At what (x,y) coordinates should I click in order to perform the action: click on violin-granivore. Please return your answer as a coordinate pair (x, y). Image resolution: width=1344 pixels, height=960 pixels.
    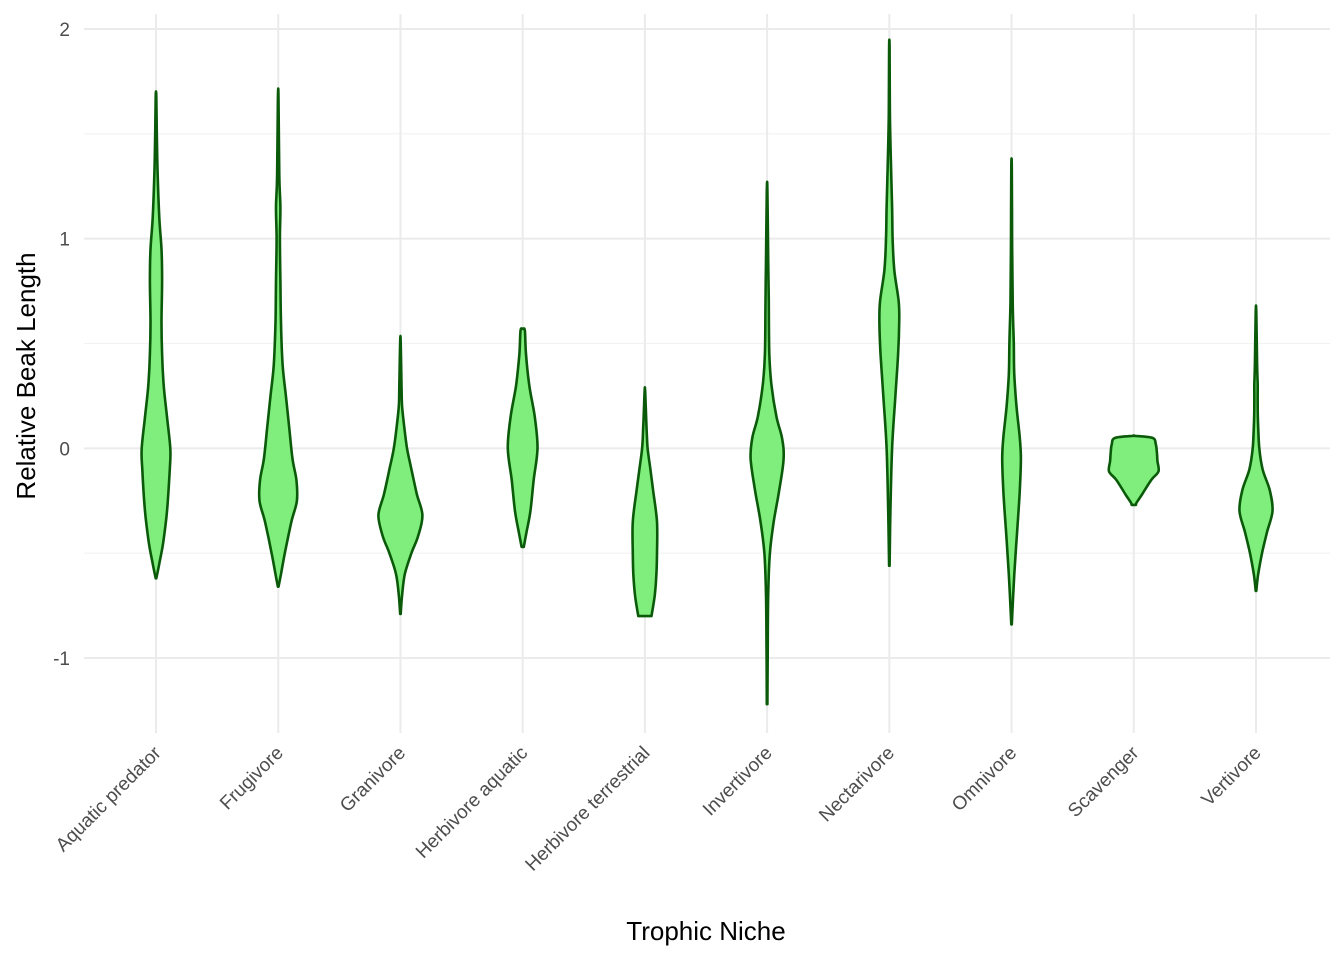
    Looking at the image, I should click on (400, 475).